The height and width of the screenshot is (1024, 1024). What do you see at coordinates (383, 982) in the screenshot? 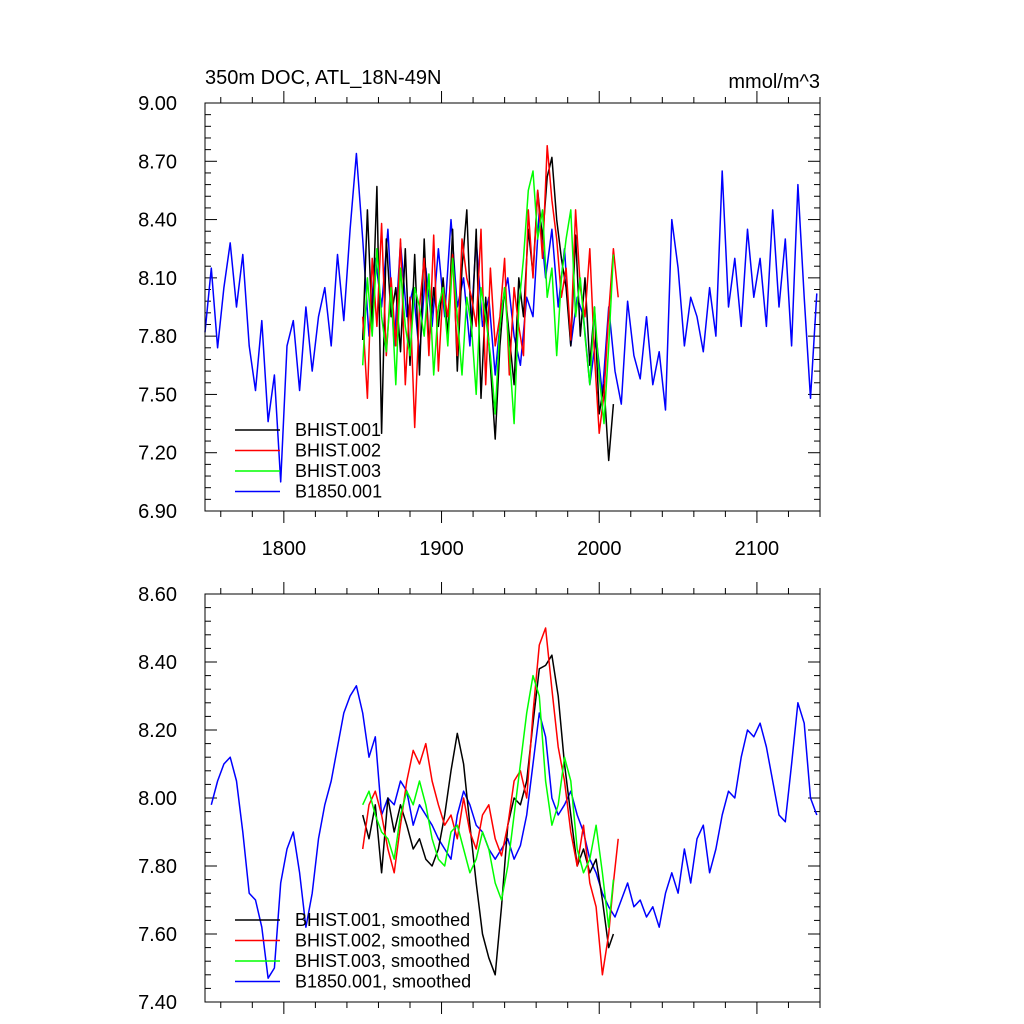
I see `bottom-legend-label: B1850.001, smoothed` at bounding box center [383, 982].